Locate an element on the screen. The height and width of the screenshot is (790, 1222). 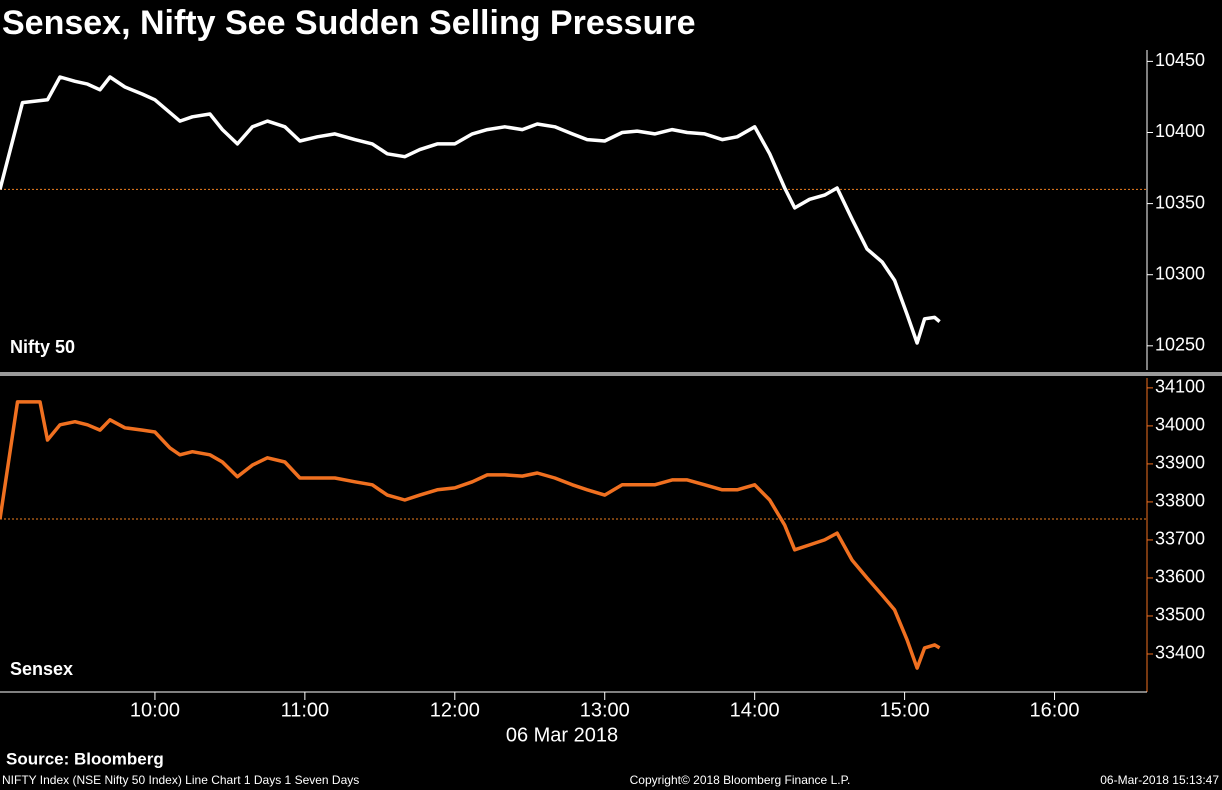
y-tick-label: 33800 is located at coordinates (1180, 501).